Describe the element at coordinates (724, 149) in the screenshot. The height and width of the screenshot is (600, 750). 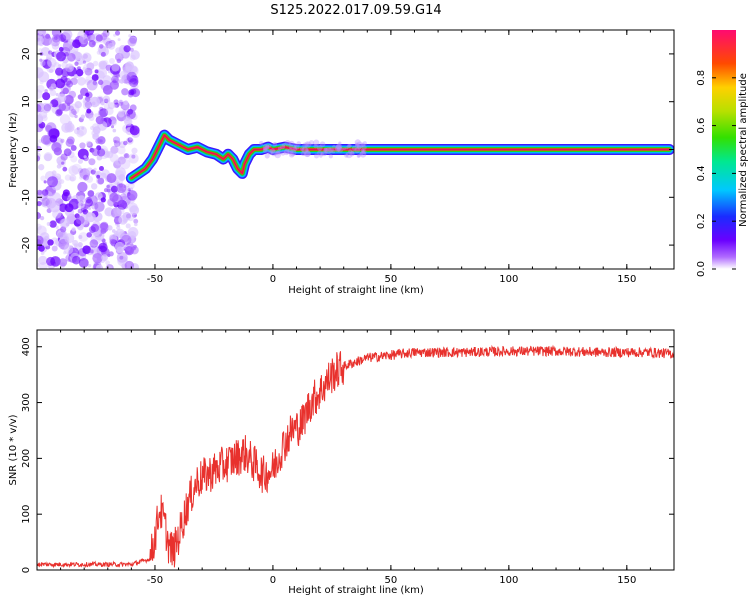
I see `colorbar-gradient` at that location.